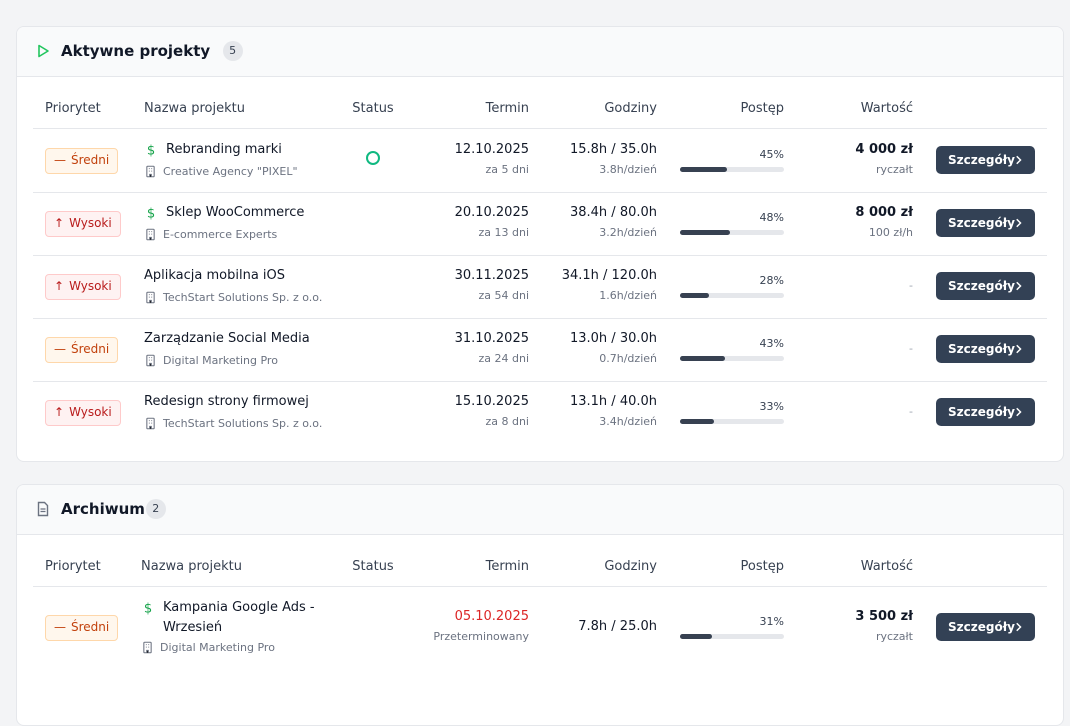 This screenshot has height=726, width=1070. Describe the element at coordinates (771, 280) in the screenshot. I see `progress-label: 28%` at that location.